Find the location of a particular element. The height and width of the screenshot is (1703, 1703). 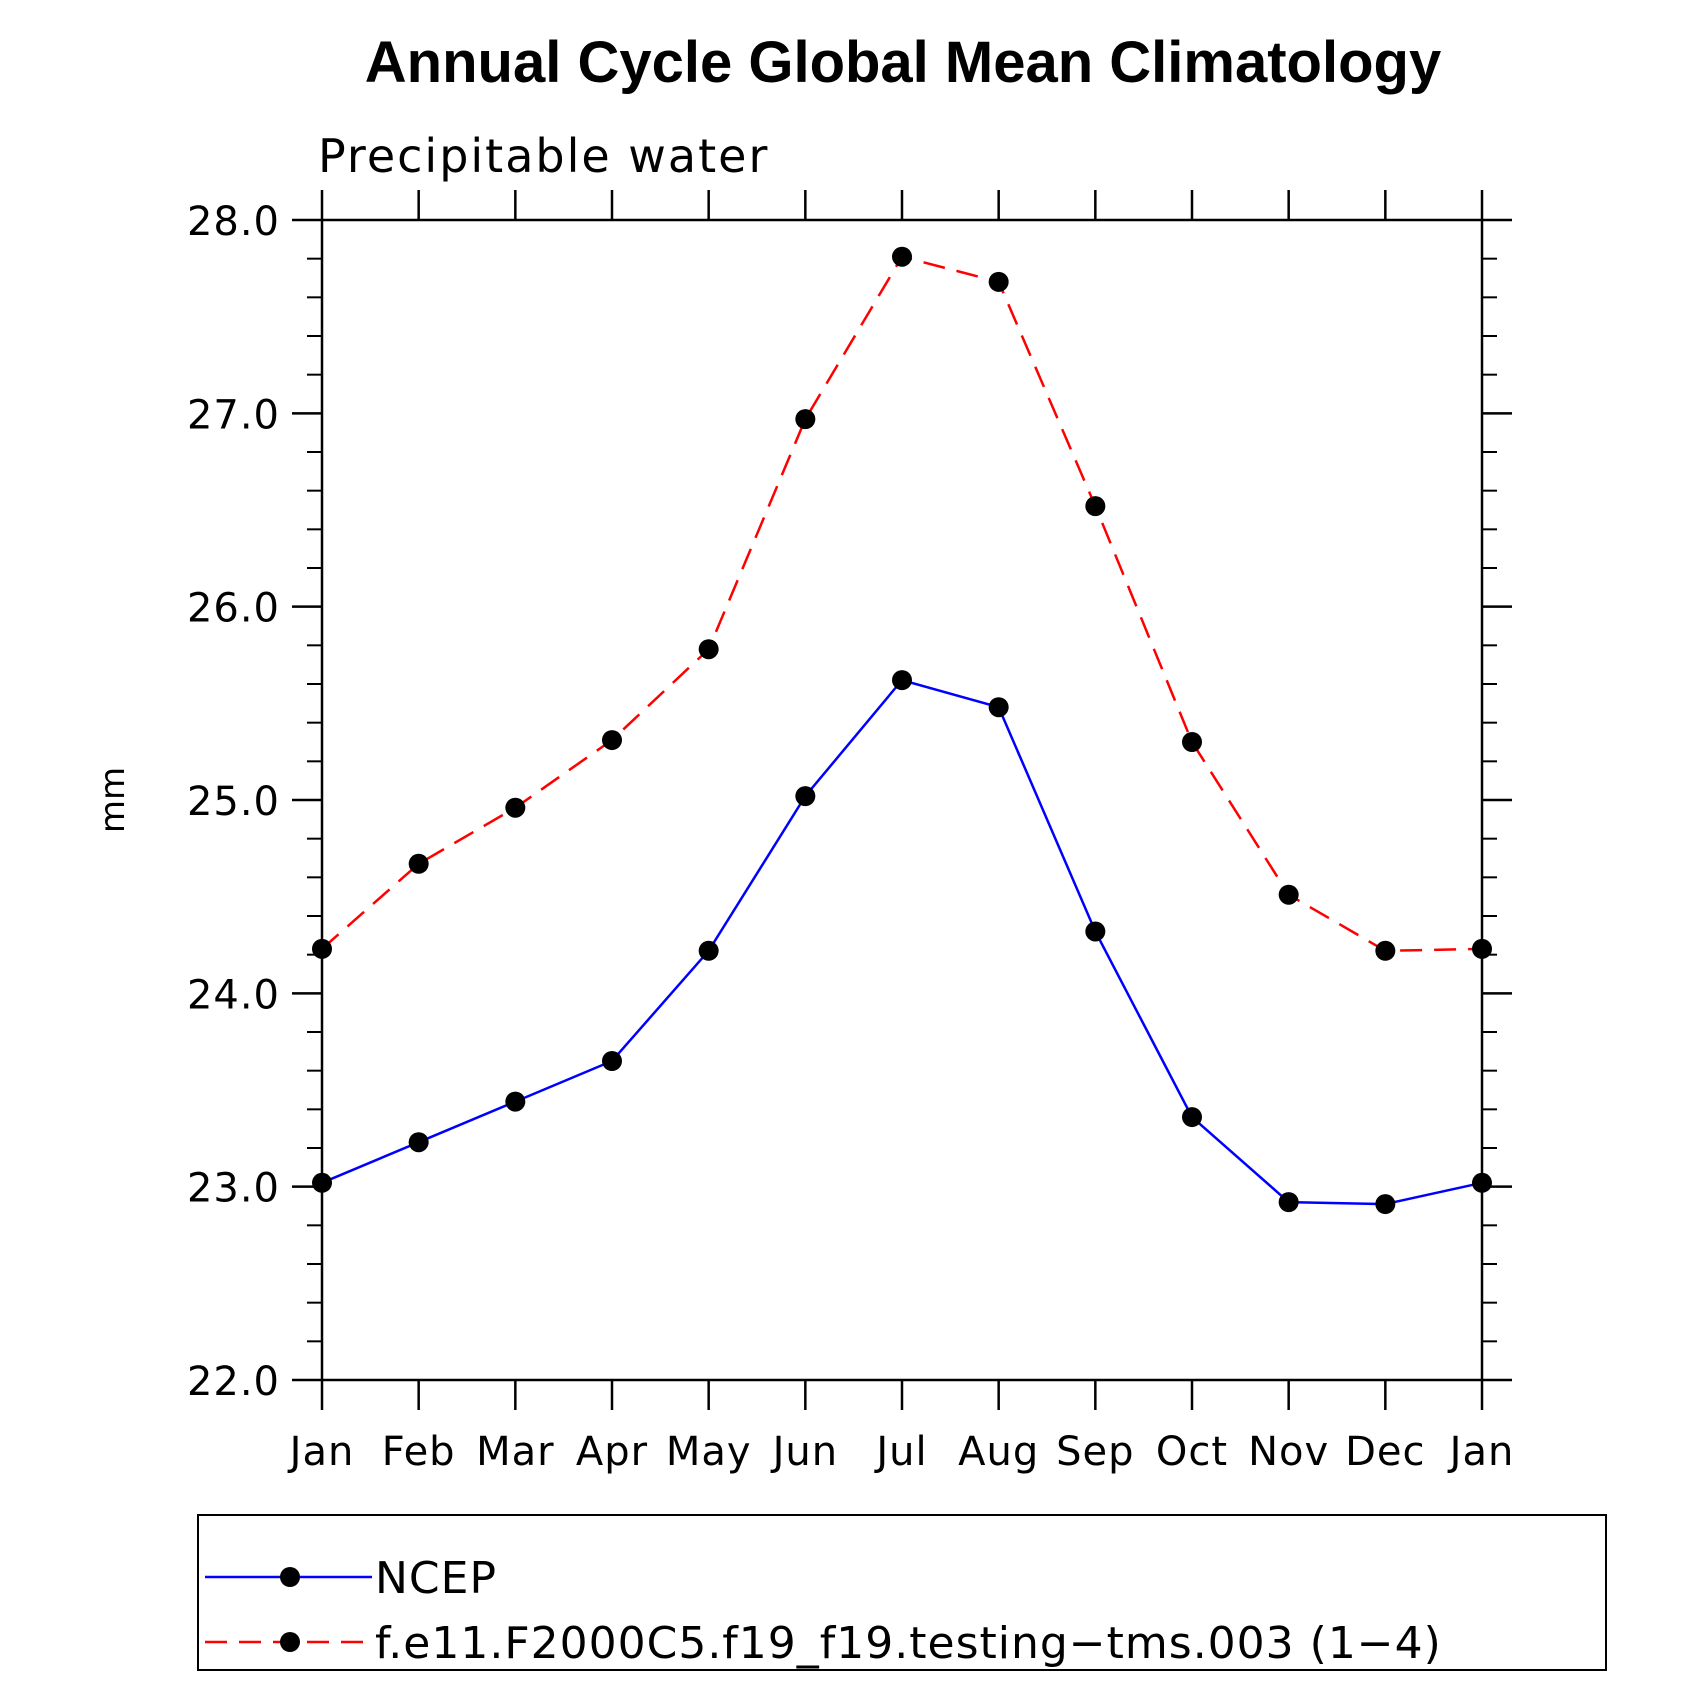

chart-subtitle: Precipitable water is located at coordinates (543, 156).